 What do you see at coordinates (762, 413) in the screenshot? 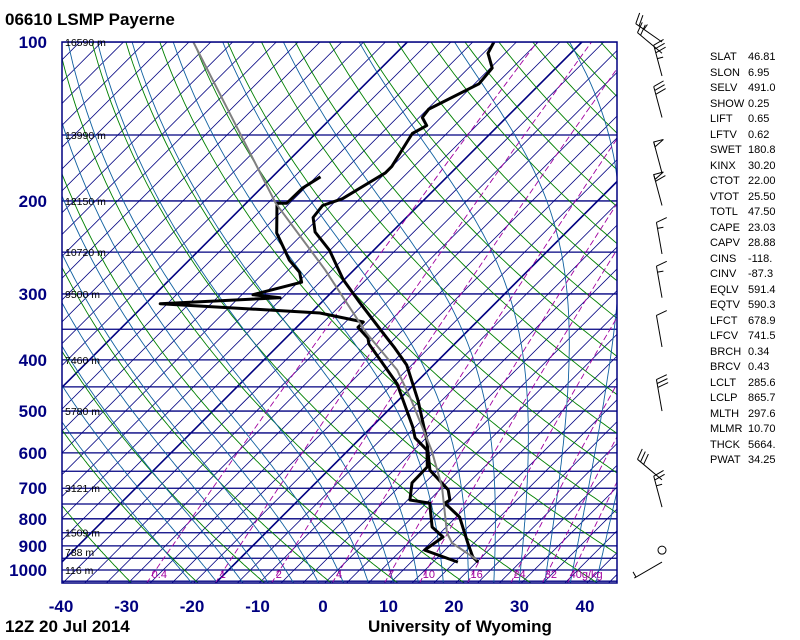
I see `index-value: 297.6` at bounding box center [762, 413].